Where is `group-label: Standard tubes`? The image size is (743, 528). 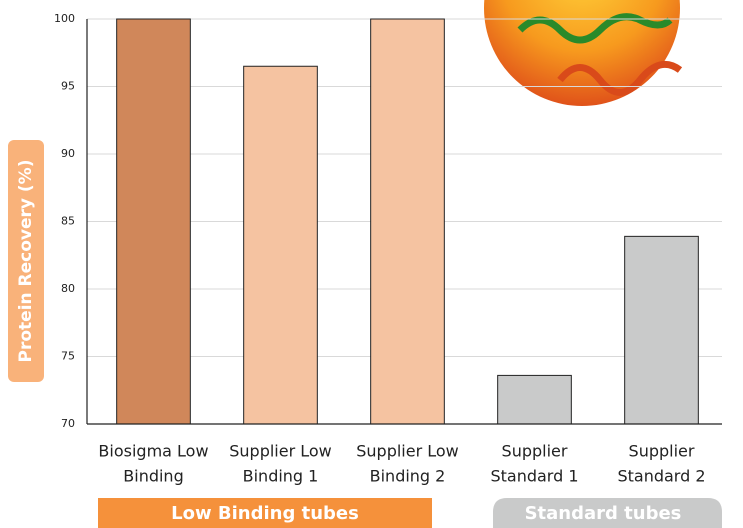
group-label: Standard tubes is located at coordinates (603, 513).